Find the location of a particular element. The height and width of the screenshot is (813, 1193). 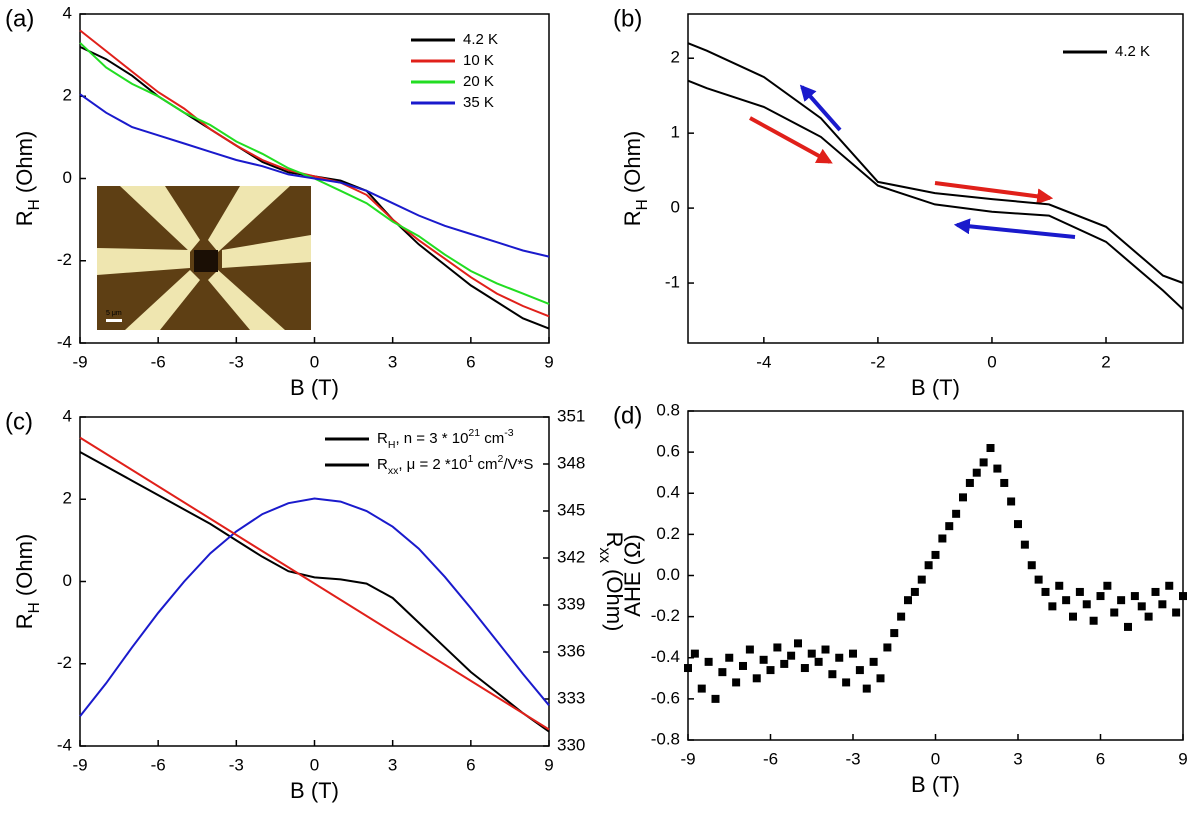

text-part: 1 is located at coordinates (470, 459).